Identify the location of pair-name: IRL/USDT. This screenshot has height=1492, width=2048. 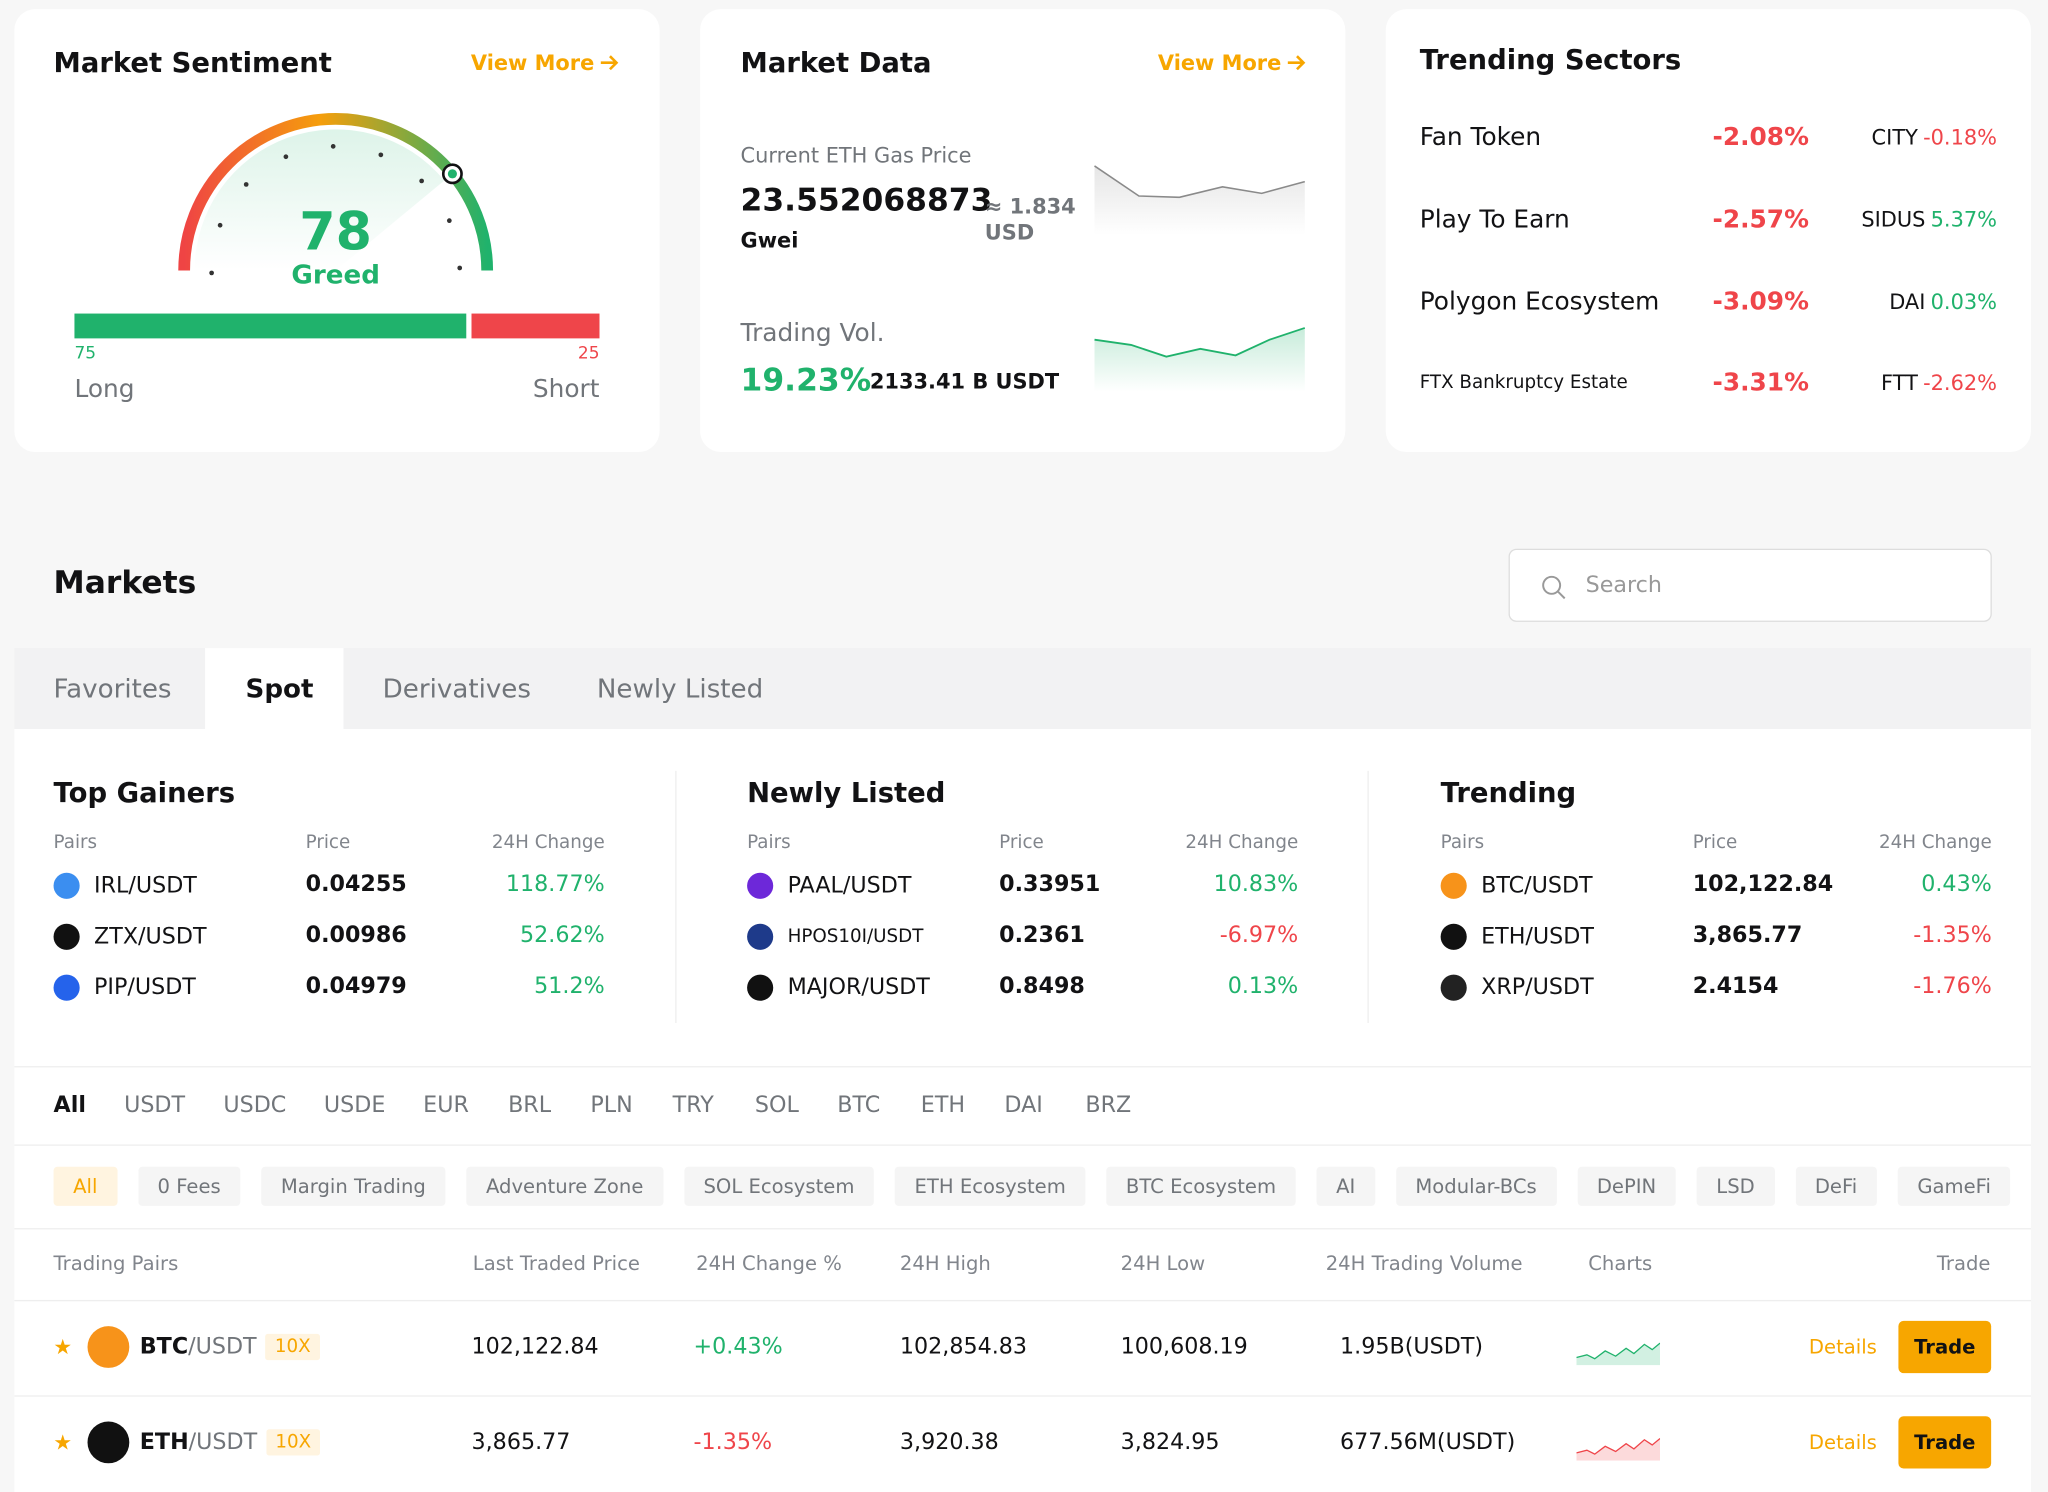
(145, 885).